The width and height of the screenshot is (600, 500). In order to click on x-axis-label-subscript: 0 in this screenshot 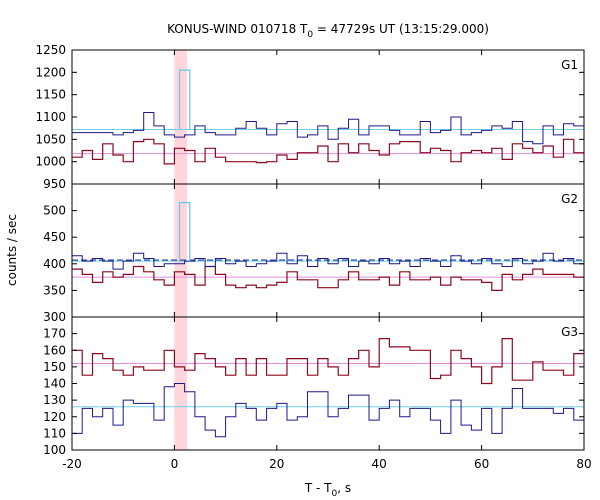, I will do `click(335, 494)`.